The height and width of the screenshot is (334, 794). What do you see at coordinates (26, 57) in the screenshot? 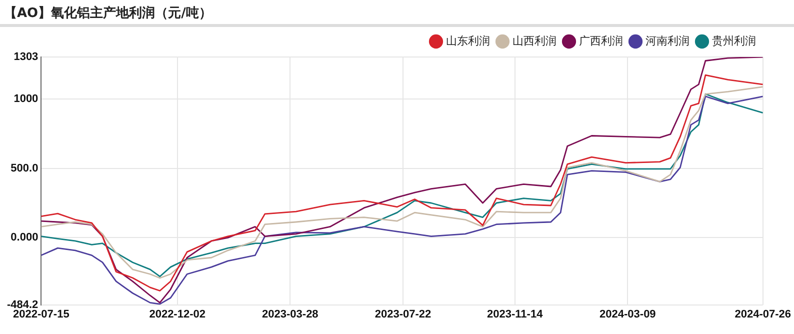
I see `y-tick-label: 1303` at bounding box center [26, 57].